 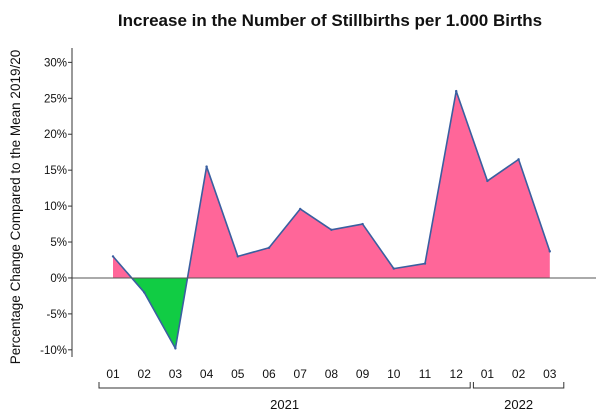 What do you see at coordinates (55, 135) in the screenshot?
I see `y-tick-label: 20%` at bounding box center [55, 135].